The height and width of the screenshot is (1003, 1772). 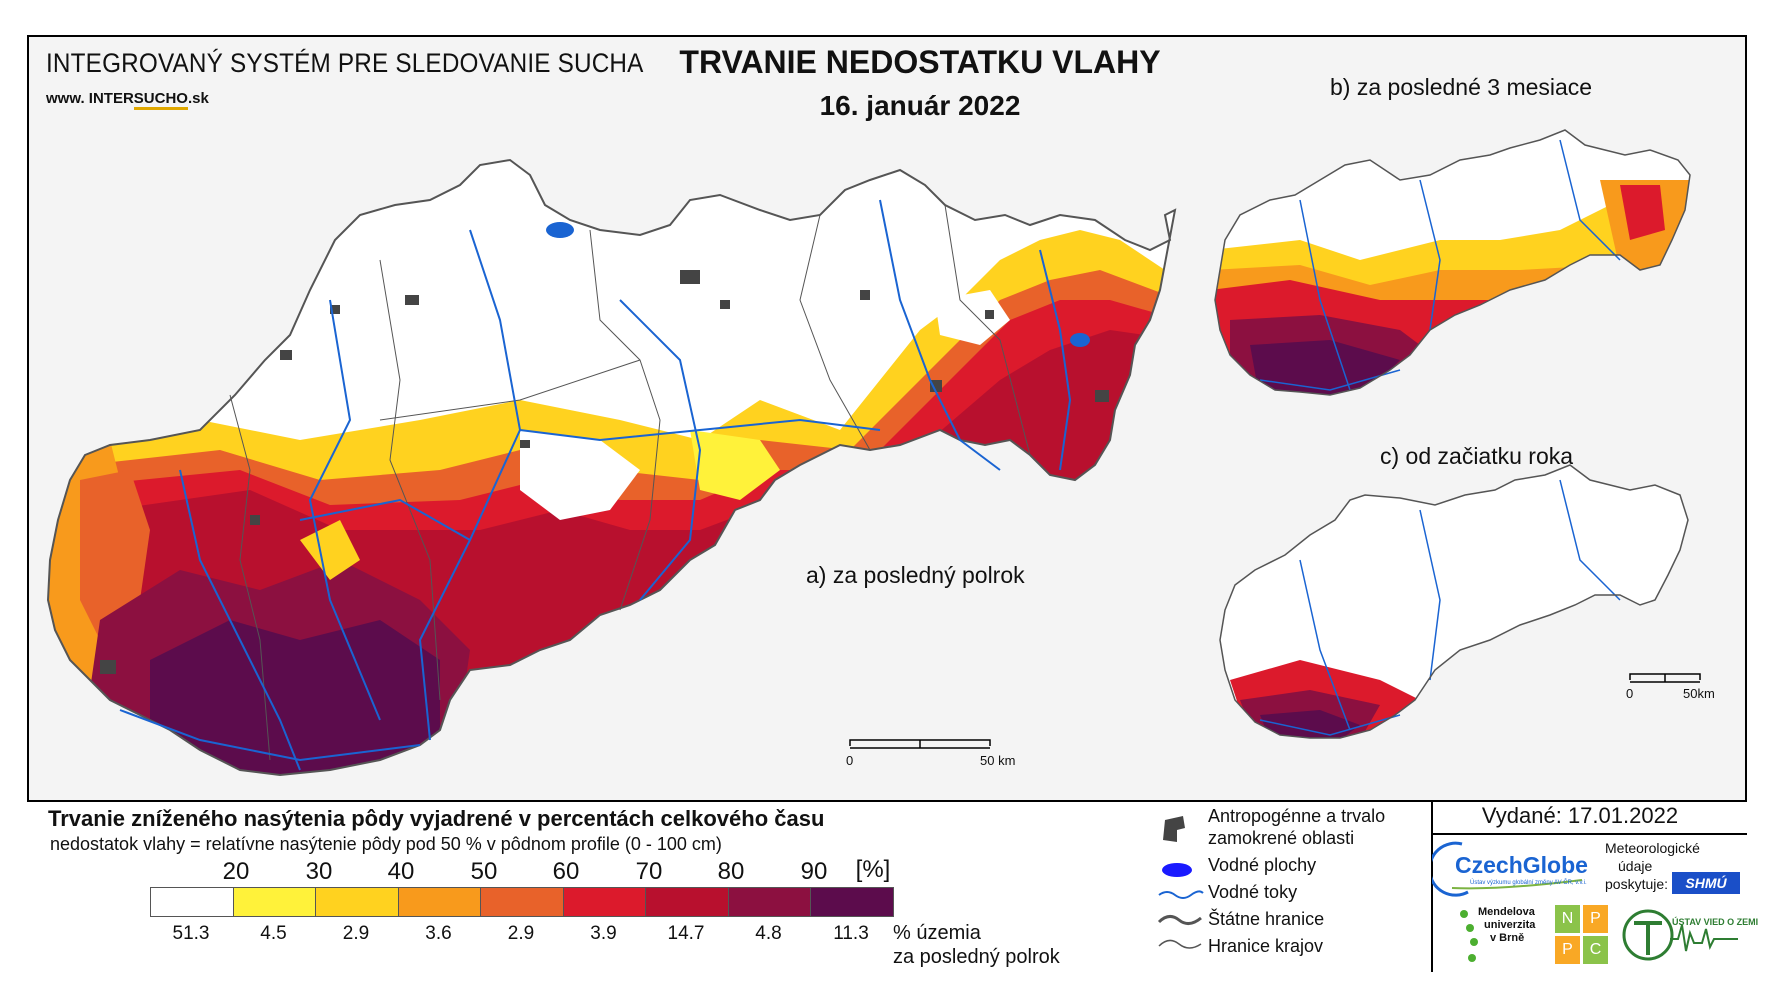 What do you see at coordinates (686, 933) in the screenshot?
I see `scale-class-value: 14.7` at bounding box center [686, 933].